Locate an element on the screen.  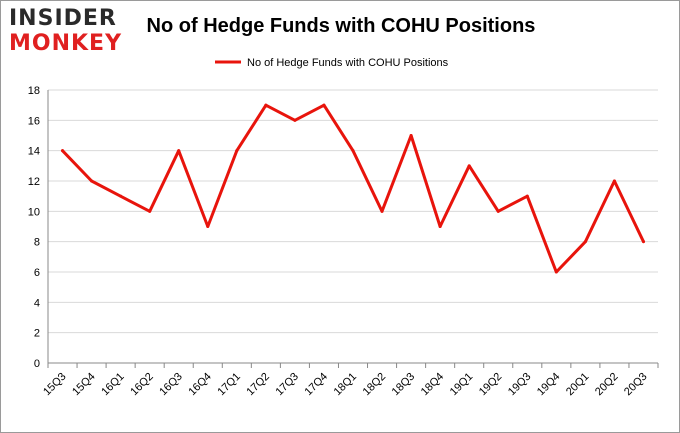
data-point-19Q2 is located at coordinates (498, 211).